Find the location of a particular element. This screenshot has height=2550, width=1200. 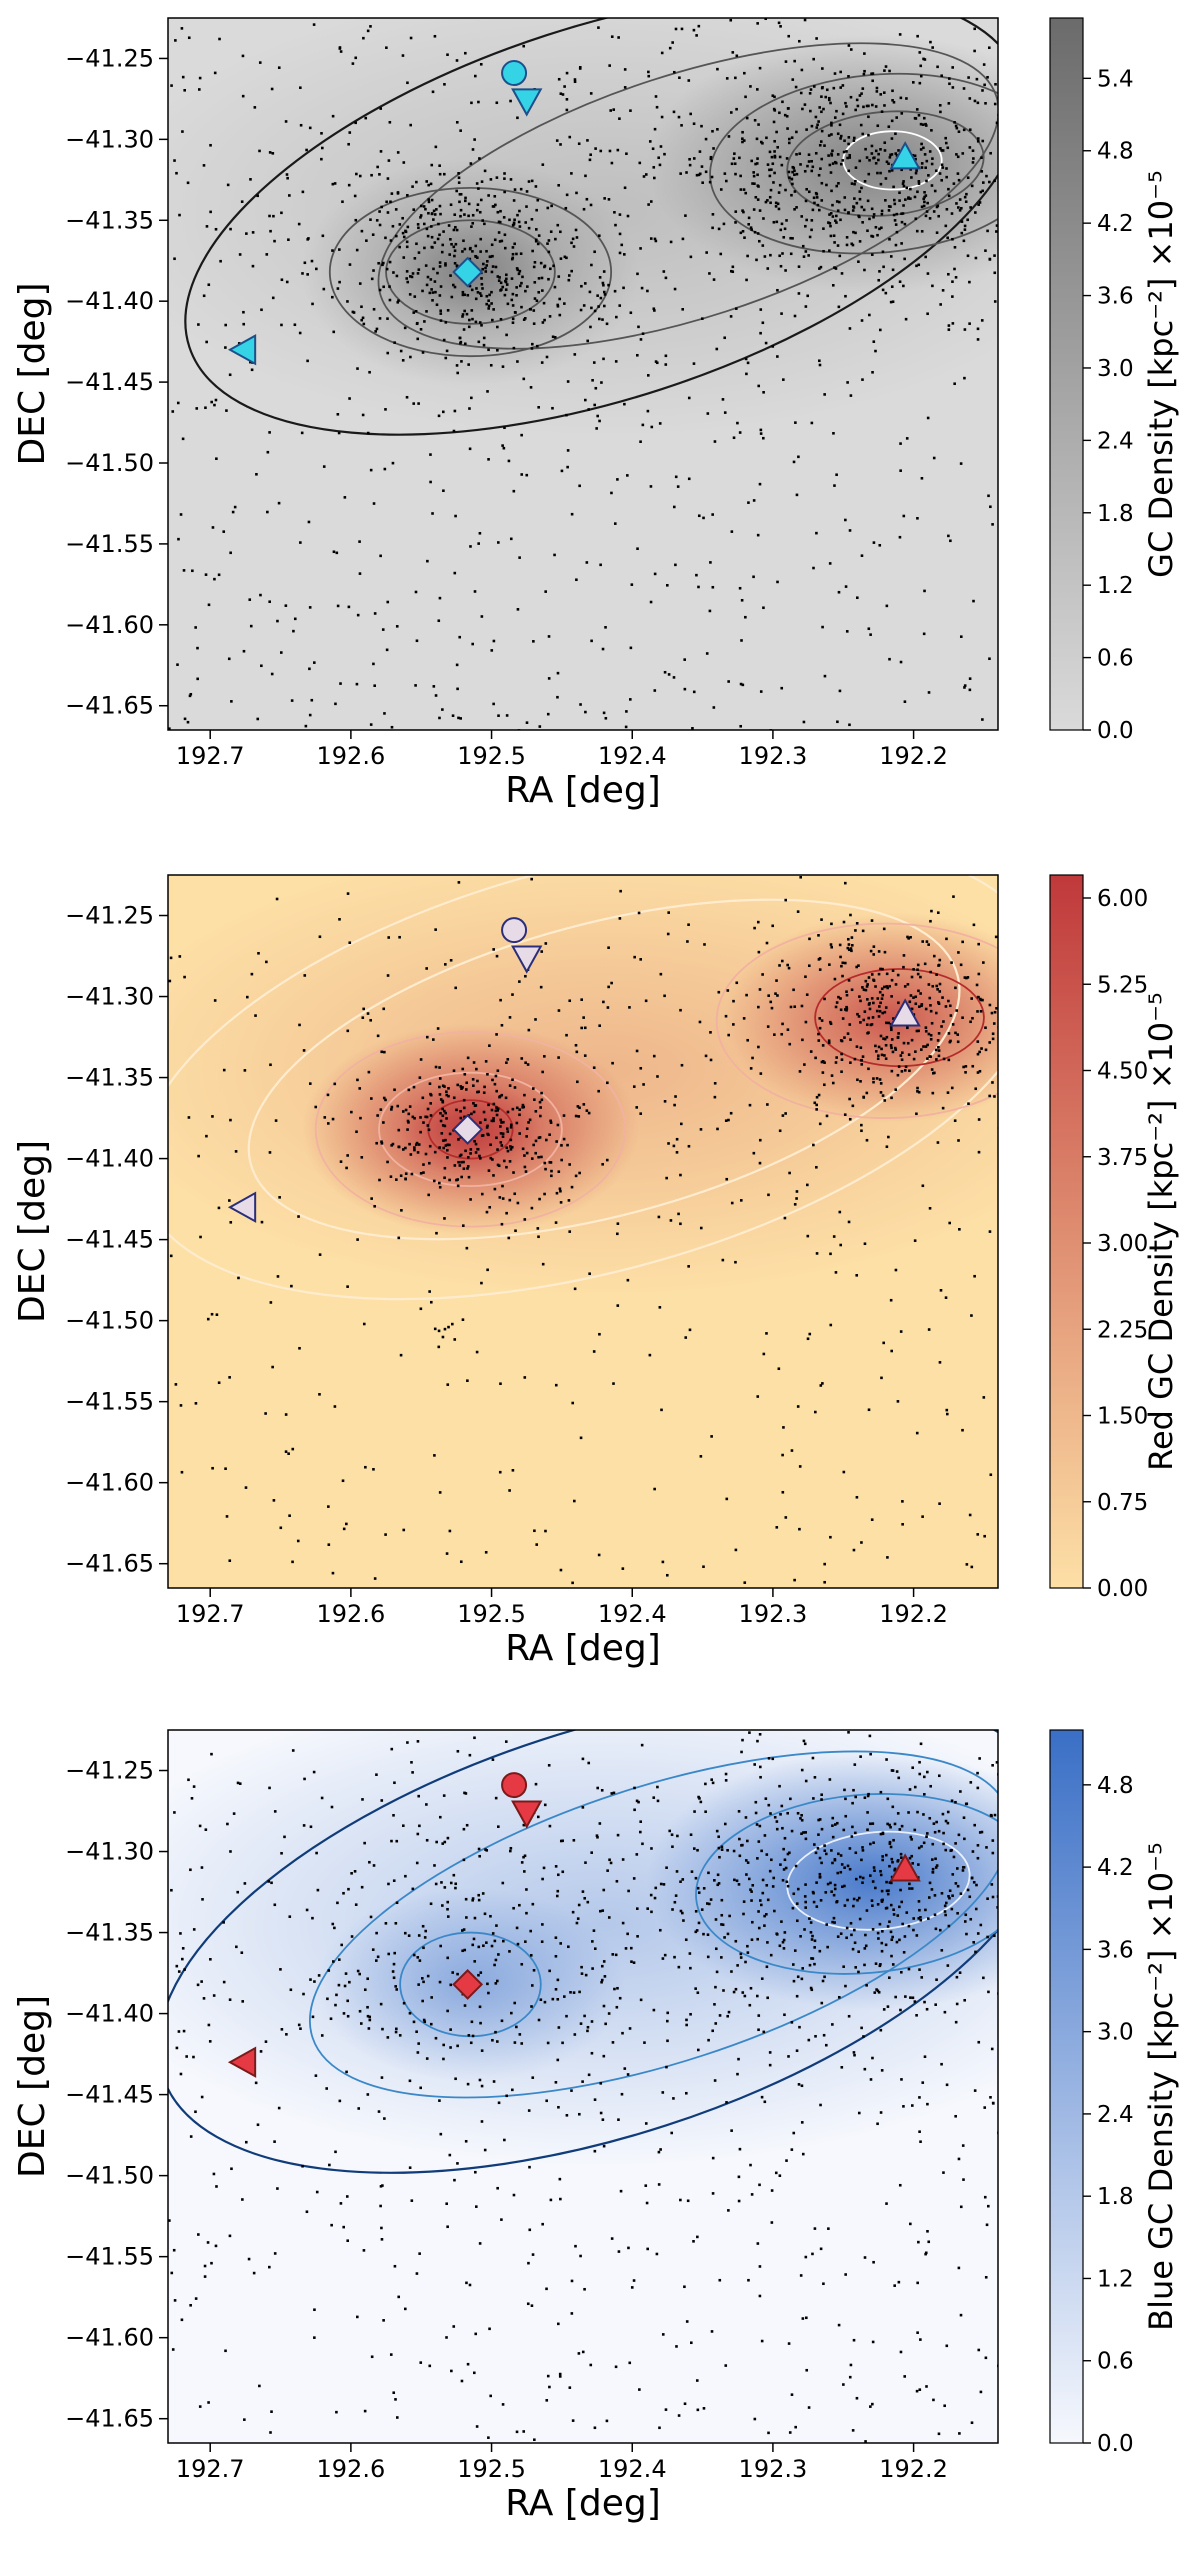

x-tick-label: 192.6 is located at coordinates (351, 1614).